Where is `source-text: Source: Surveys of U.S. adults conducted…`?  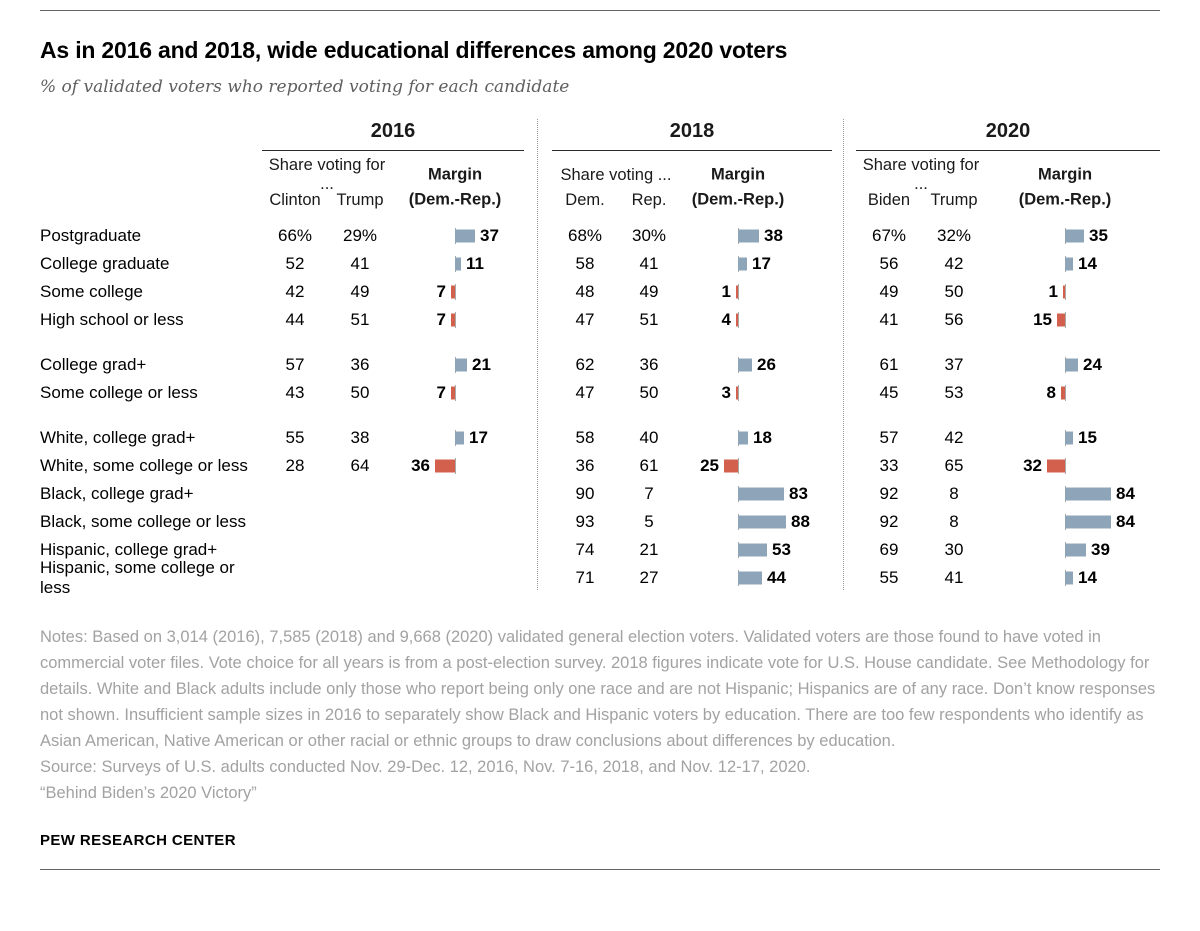 source-text: Source: Surveys of U.S. adults conducted… is located at coordinates (425, 767).